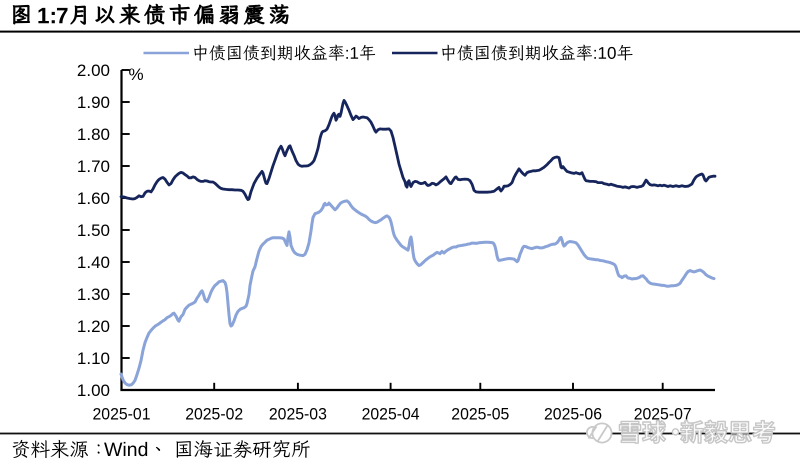 The image size is (800, 459). Describe the element at coordinates (663, 414) in the screenshot. I see `svg-text: 2025-07` at that location.